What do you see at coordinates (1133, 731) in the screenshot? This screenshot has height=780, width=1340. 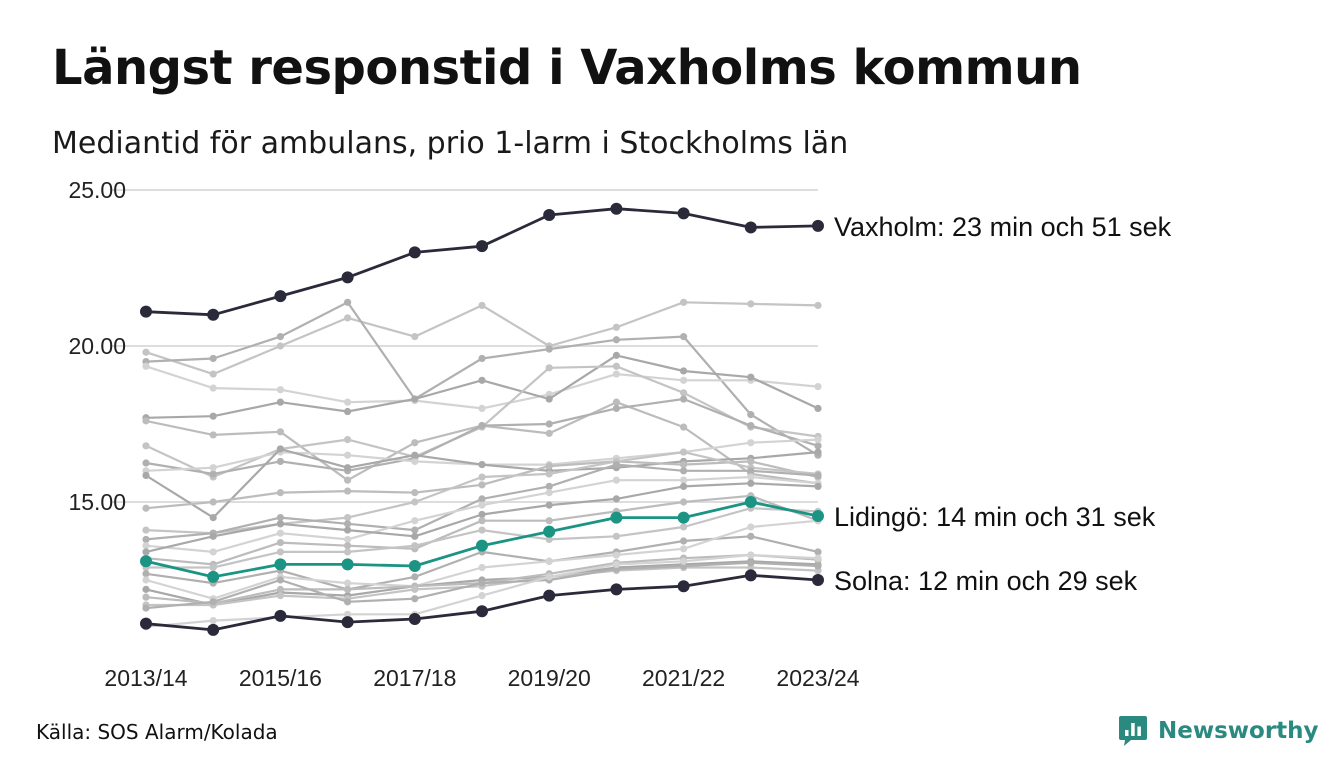 I see `newsworthy-logo-icon` at bounding box center [1133, 731].